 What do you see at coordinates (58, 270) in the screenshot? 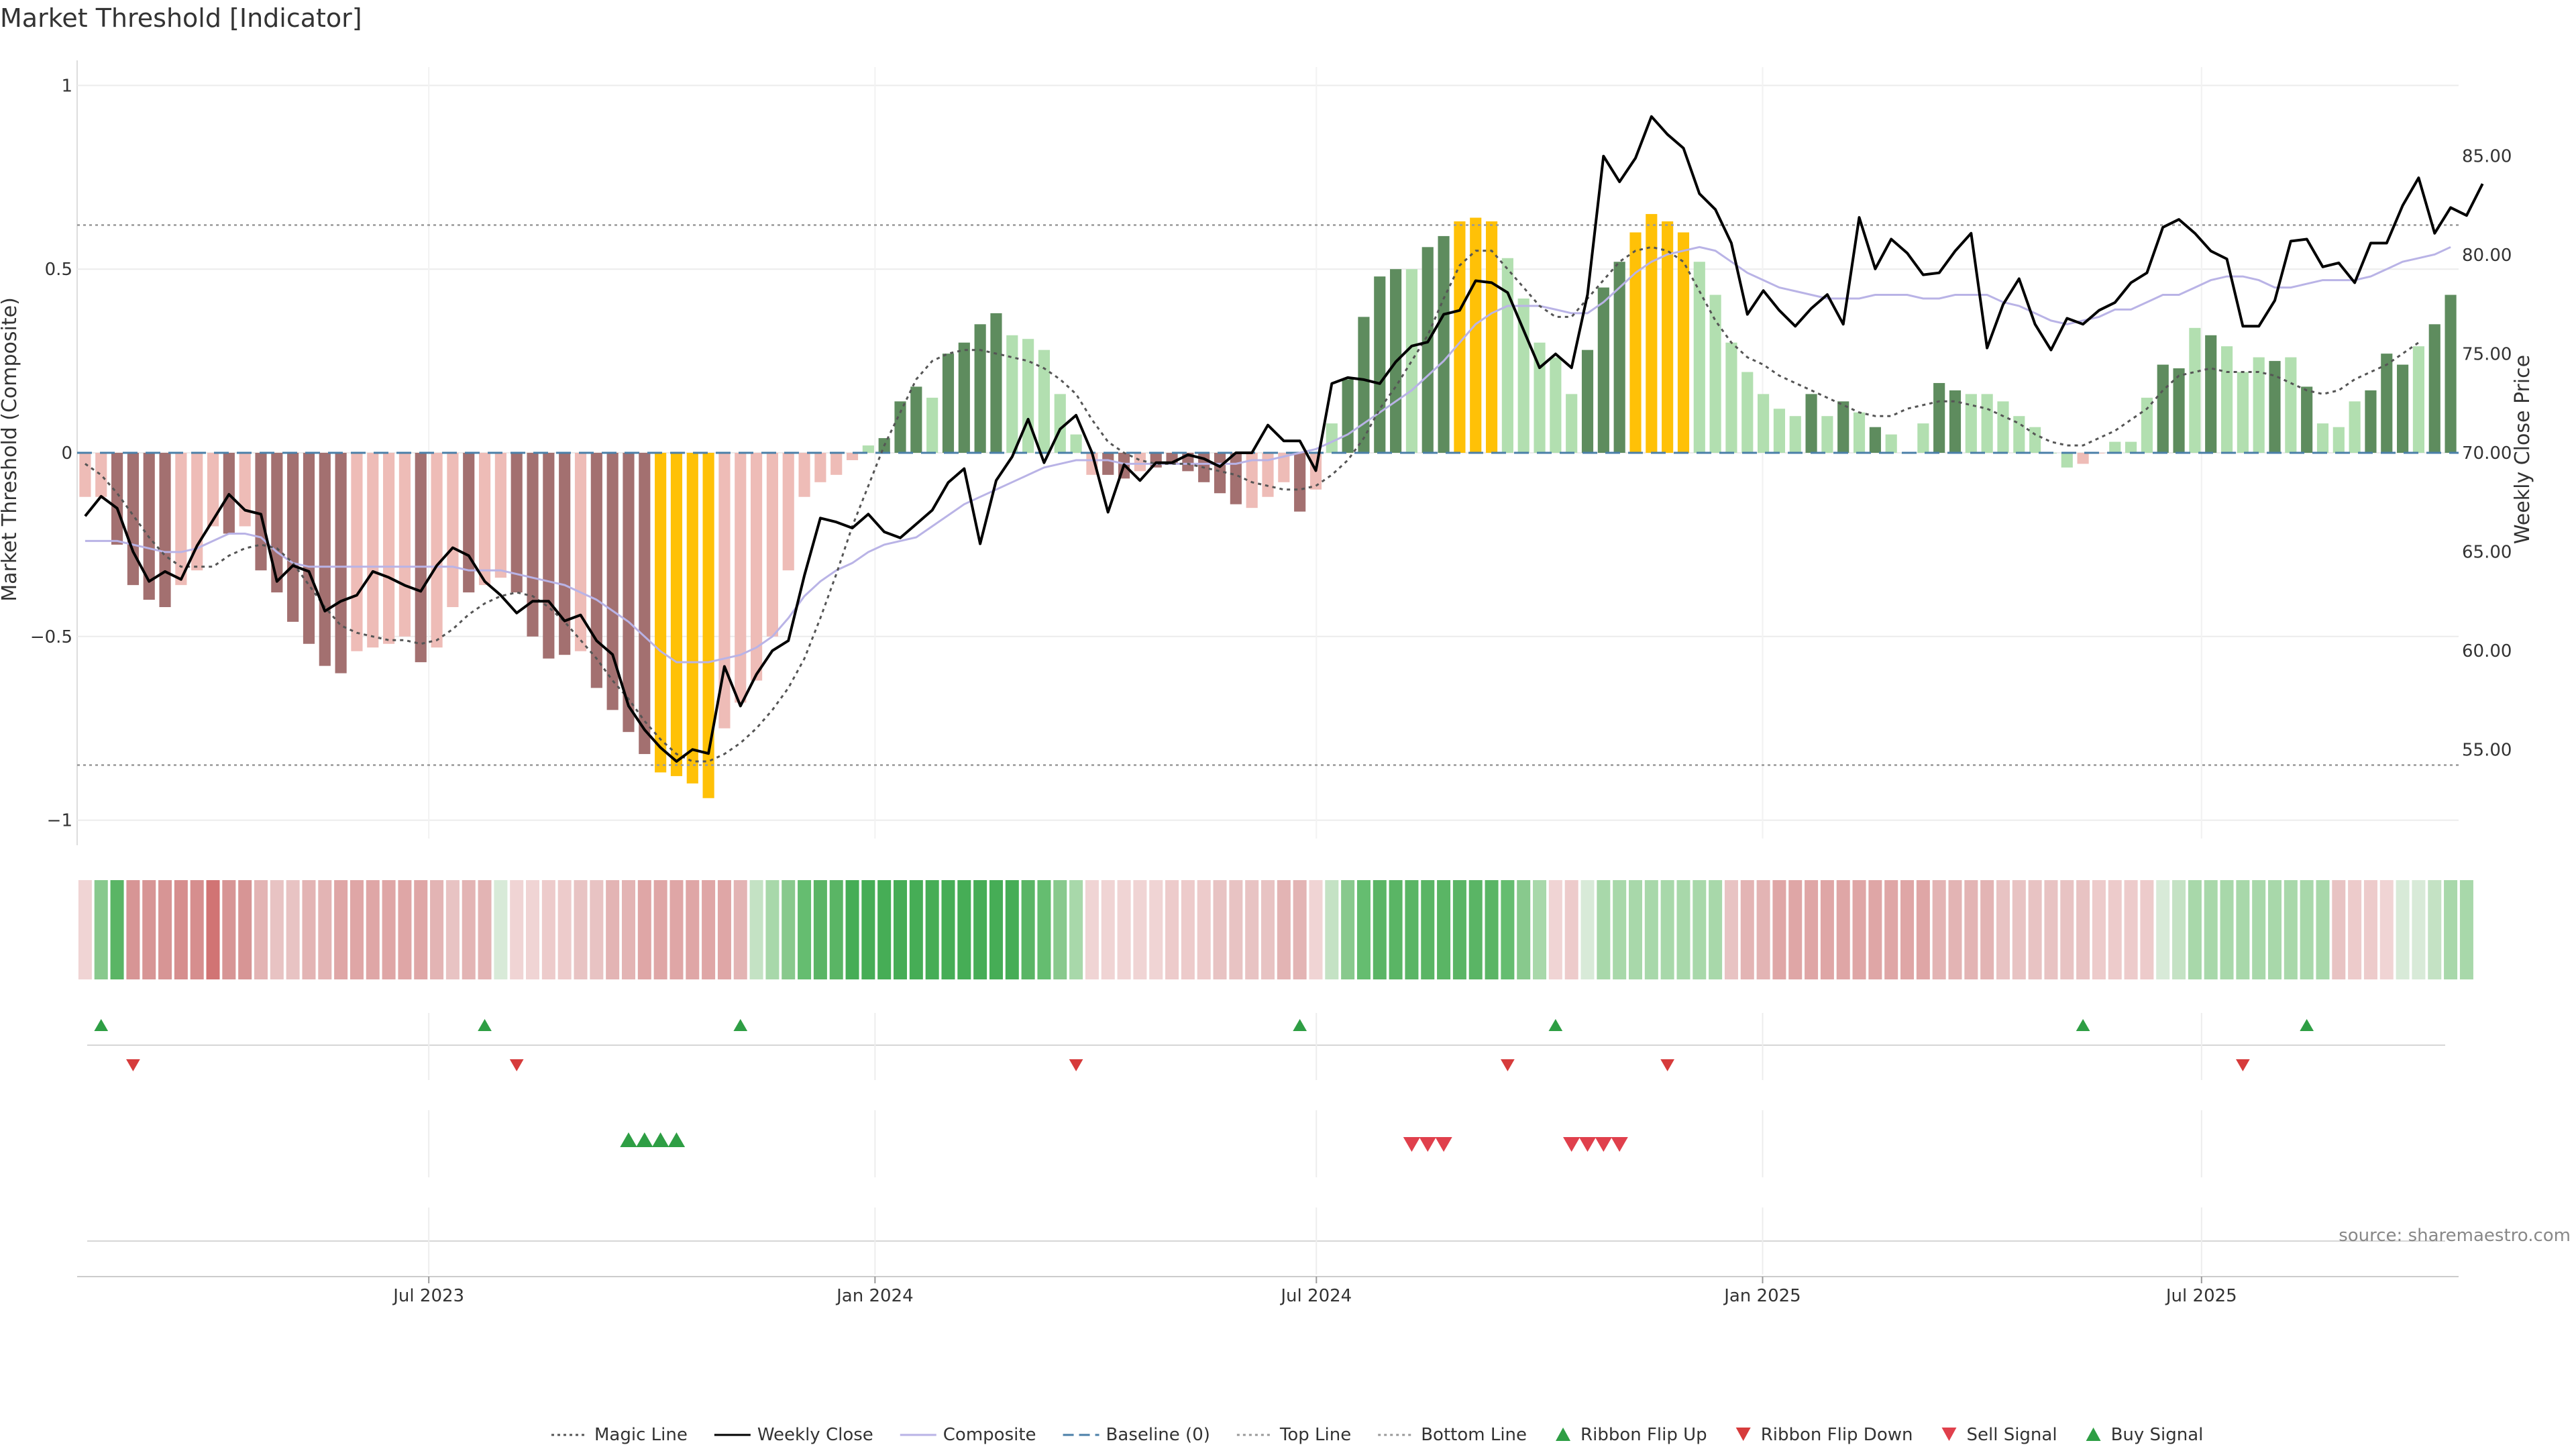
I see `left-tick-label: 0.5` at bounding box center [58, 270].